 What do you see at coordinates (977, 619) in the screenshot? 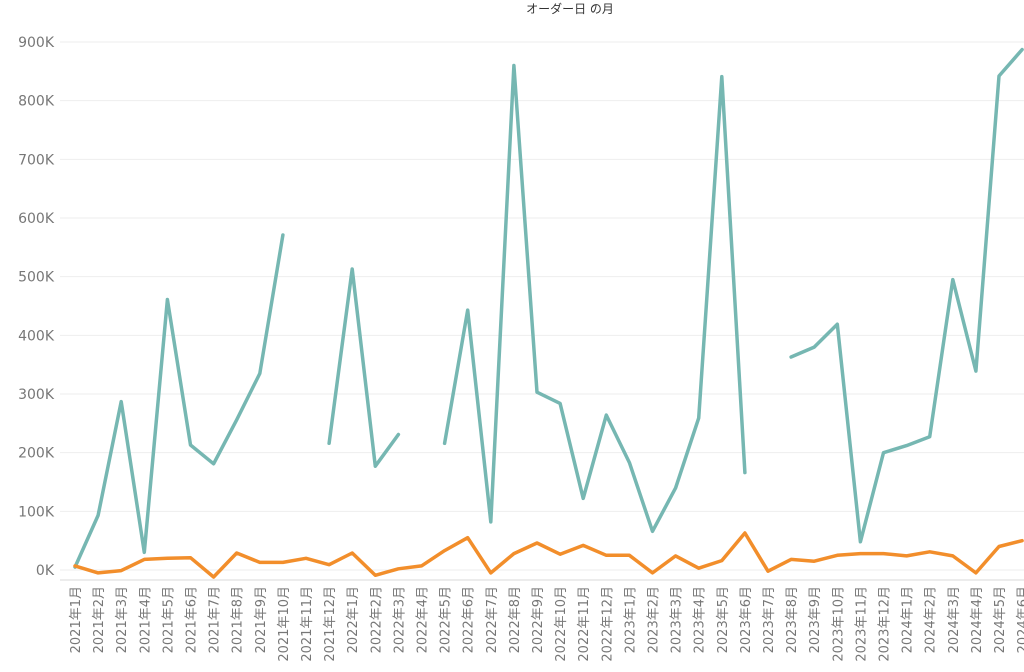
I see `x-tick-label: 2024年4月` at bounding box center [977, 619].